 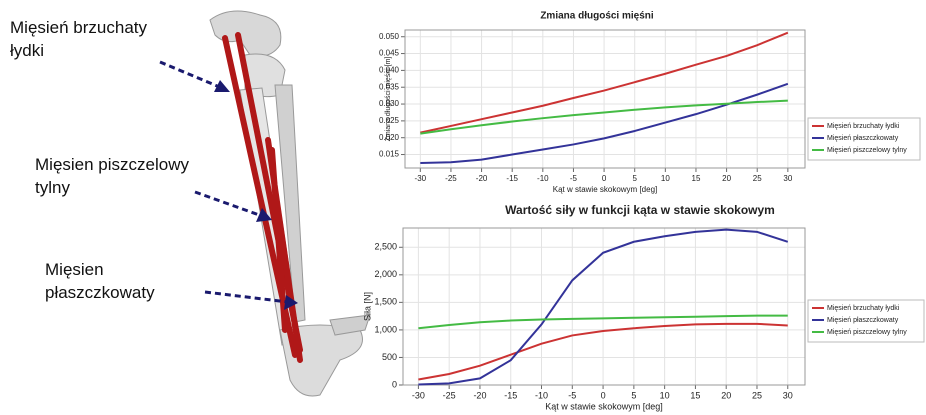 I want to click on annotation: łydki, so click(x=27, y=50).